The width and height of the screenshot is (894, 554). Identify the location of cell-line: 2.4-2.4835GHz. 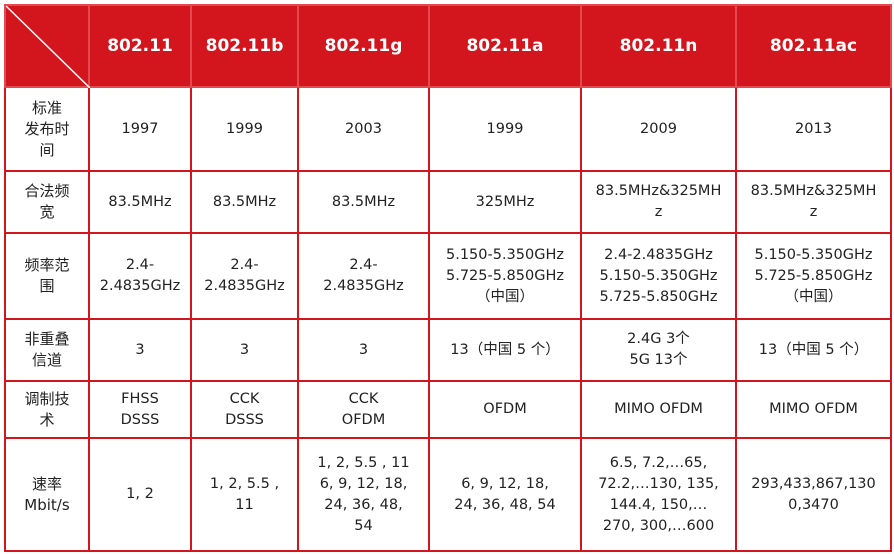
(658, 254).